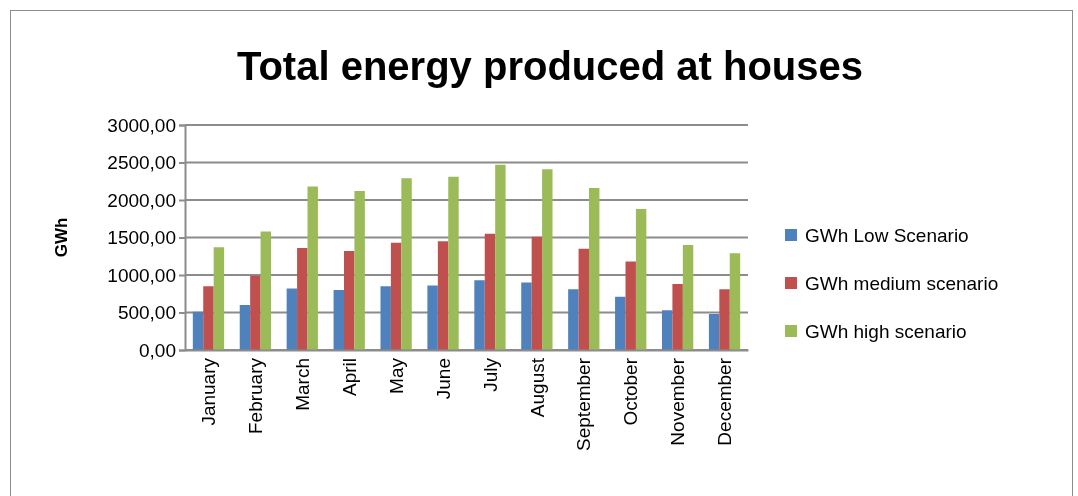 This screenshot has height=496, width=1078. I want to click on x-tick-label: June, so click(443, 379).